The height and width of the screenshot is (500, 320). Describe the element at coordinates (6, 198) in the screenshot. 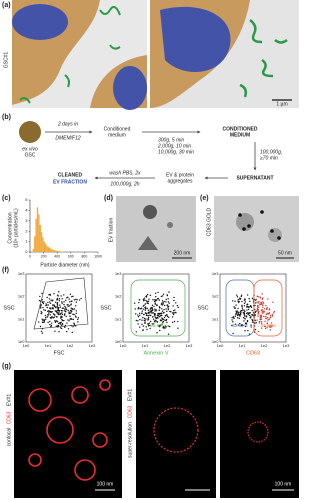

I see `panel-letter: (c)` at that location.